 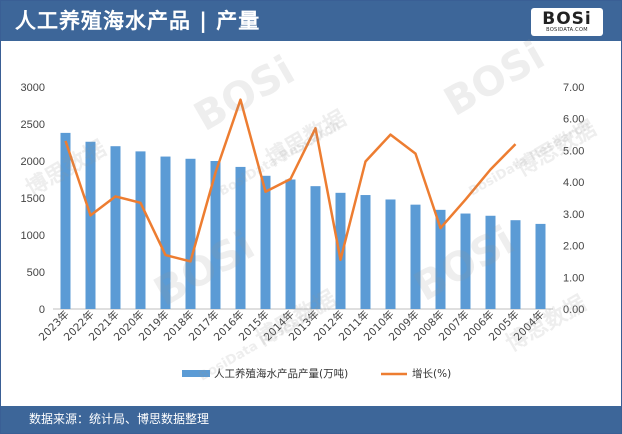 I want to click on y-left-tick-label: 3000, so click(x=33, y=88).